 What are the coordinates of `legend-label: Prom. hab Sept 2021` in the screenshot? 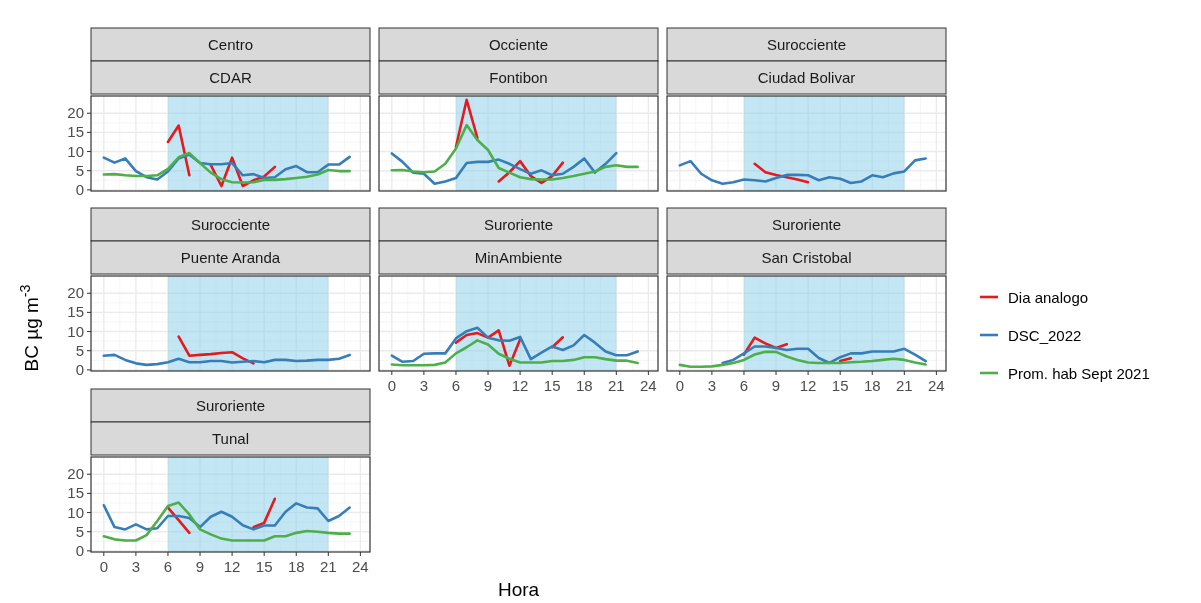 It's located at (1079, 373).